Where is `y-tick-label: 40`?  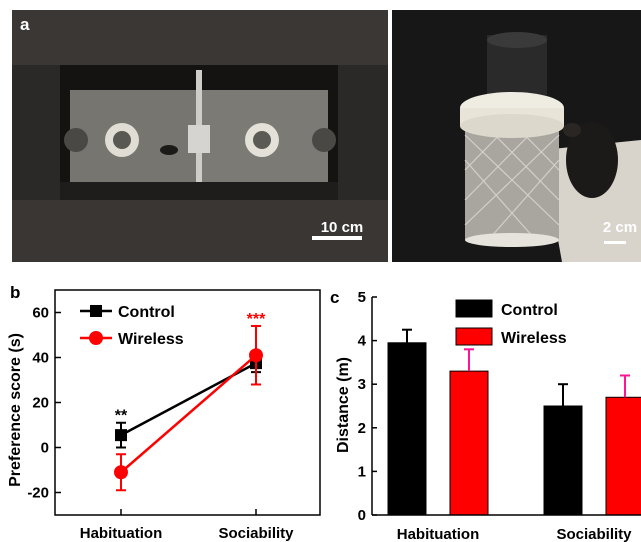 y-tick-label: 40 is located at coordinates (40, 358).